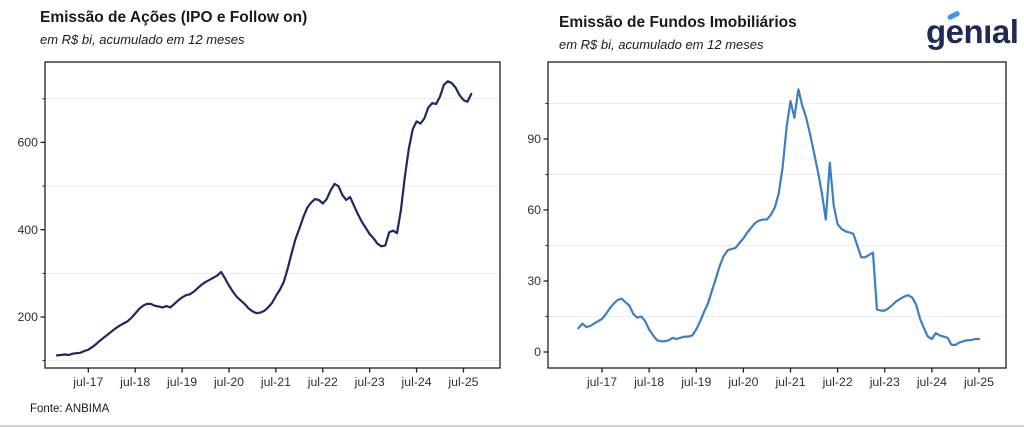 This screenshot has height=427, width=1024. I want to click on genial-logo: genıal, so click(972, 32).